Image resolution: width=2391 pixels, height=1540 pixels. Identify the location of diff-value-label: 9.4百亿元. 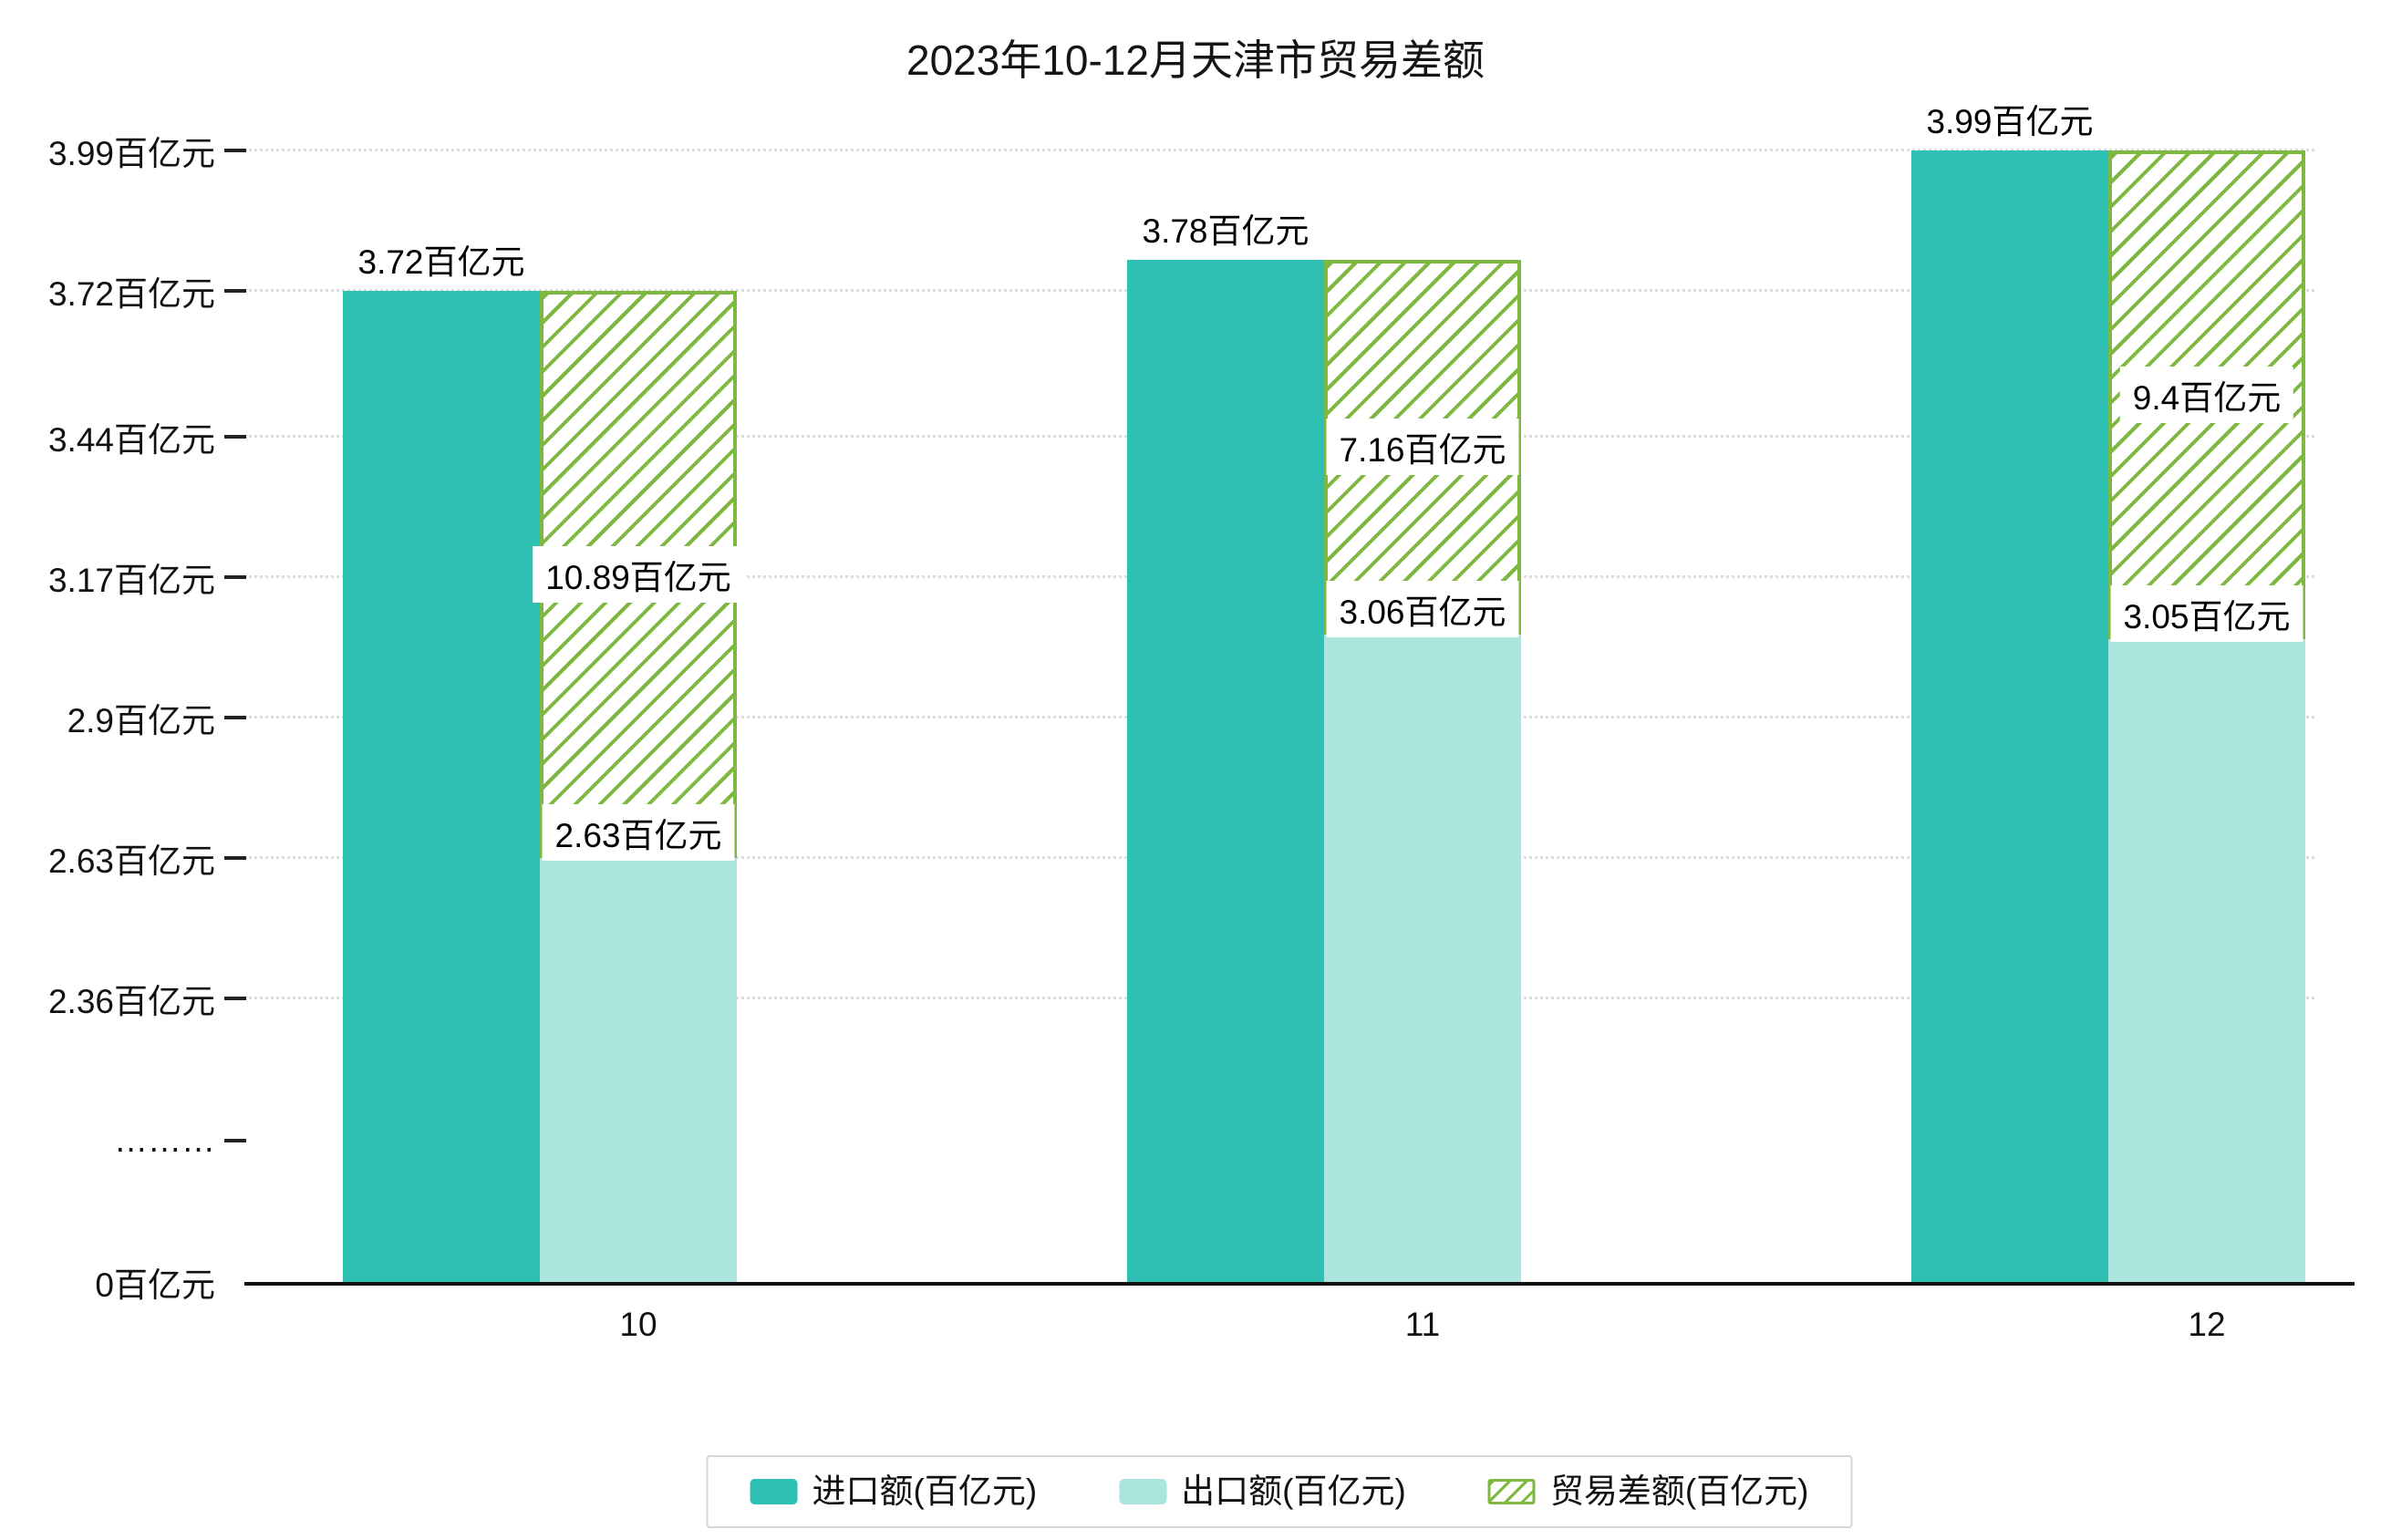
(2207, 395).